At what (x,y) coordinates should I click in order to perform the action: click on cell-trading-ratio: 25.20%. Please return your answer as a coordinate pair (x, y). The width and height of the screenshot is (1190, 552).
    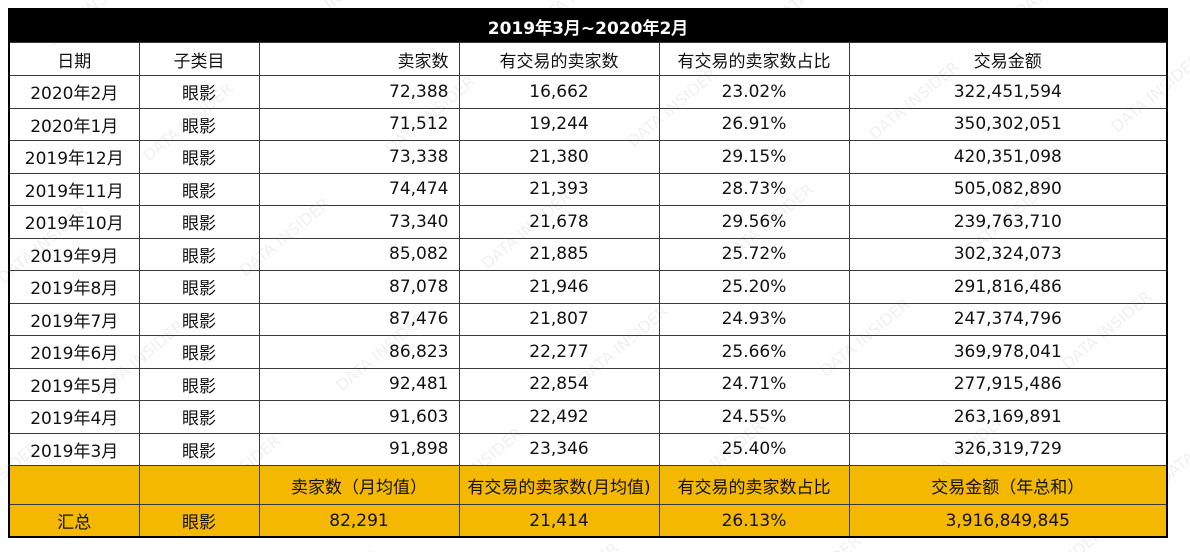
    Looking at the image, I should click on (754, 287).